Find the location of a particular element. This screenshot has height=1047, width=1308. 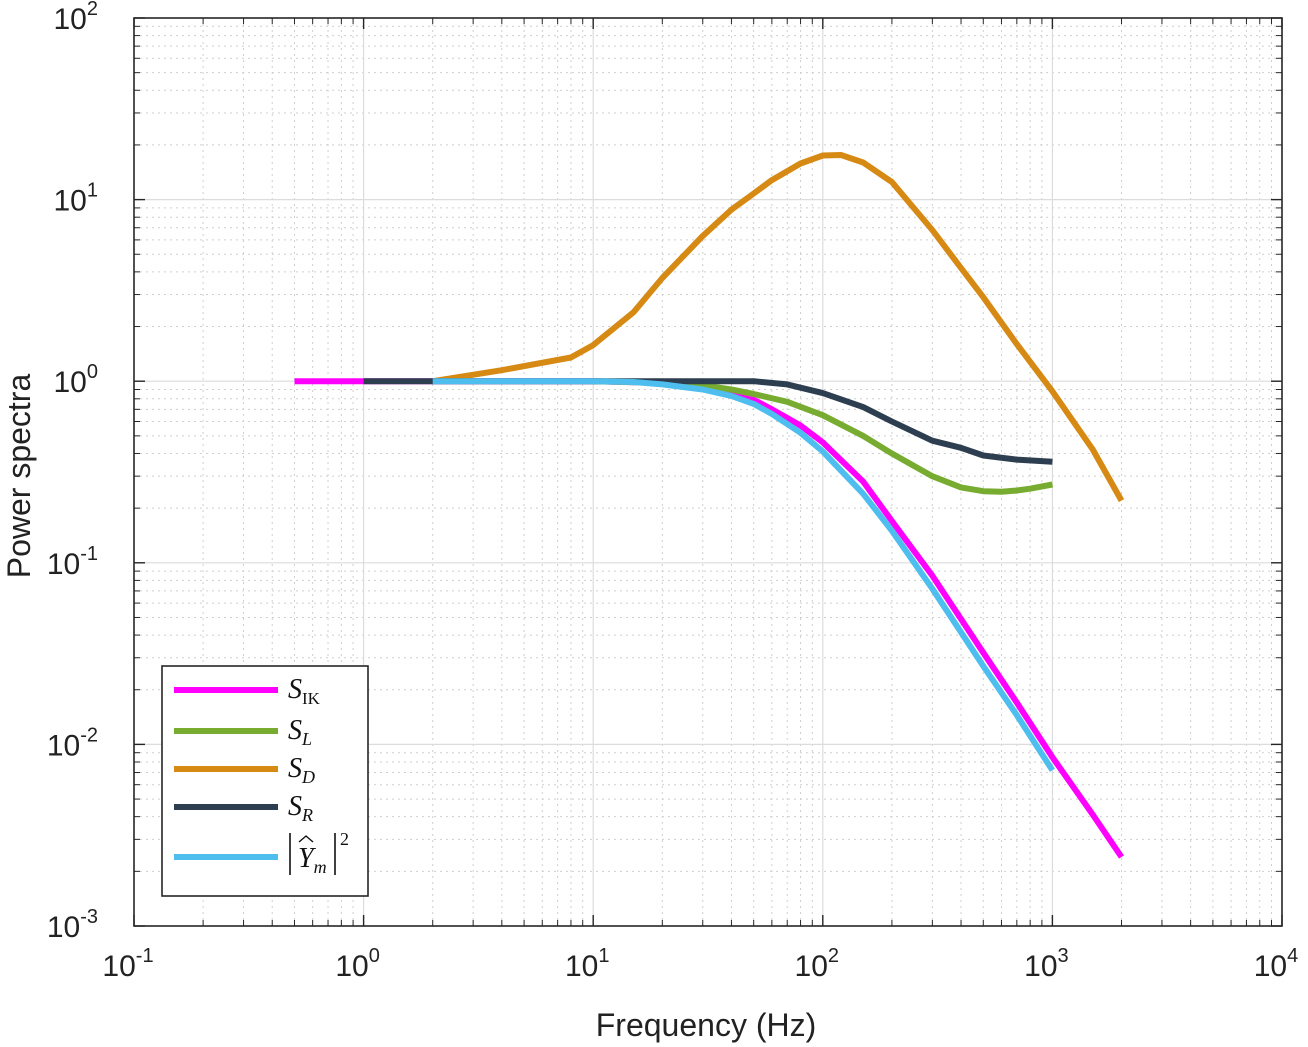

x-tick-label: 10⁻¹ is located at coordinates (127, 964).